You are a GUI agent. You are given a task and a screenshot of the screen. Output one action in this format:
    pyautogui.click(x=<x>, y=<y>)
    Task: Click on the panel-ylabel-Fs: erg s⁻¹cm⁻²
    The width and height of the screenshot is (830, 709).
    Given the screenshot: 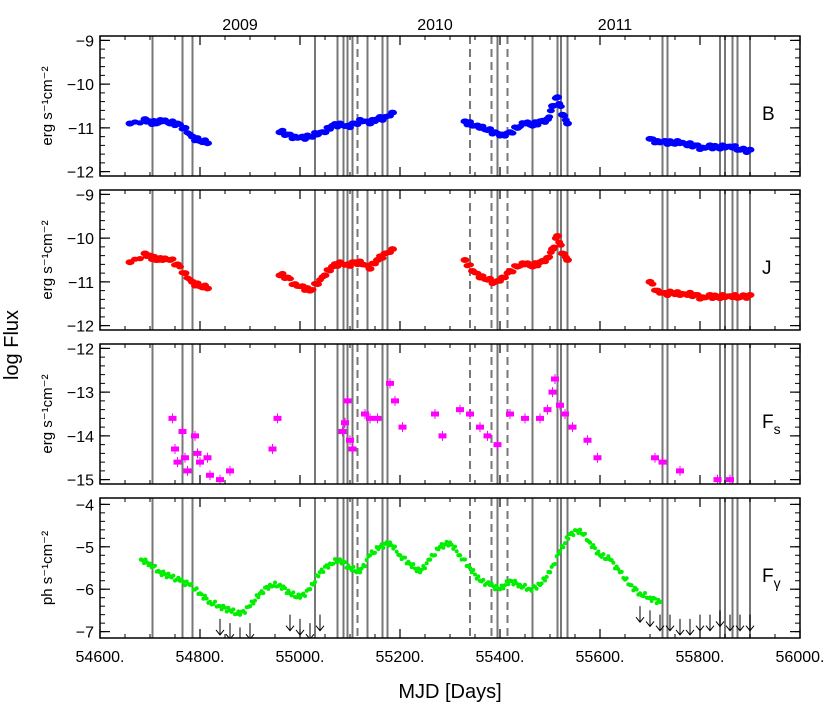 What is the action you would take?
    pyautogui.click(x=47, y=413)
    